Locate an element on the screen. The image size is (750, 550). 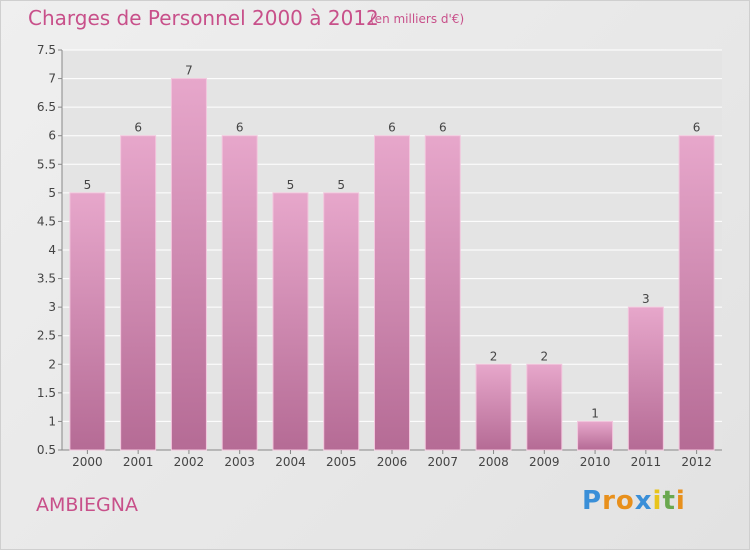
bar-2000 is located at coordinates (87, 321).